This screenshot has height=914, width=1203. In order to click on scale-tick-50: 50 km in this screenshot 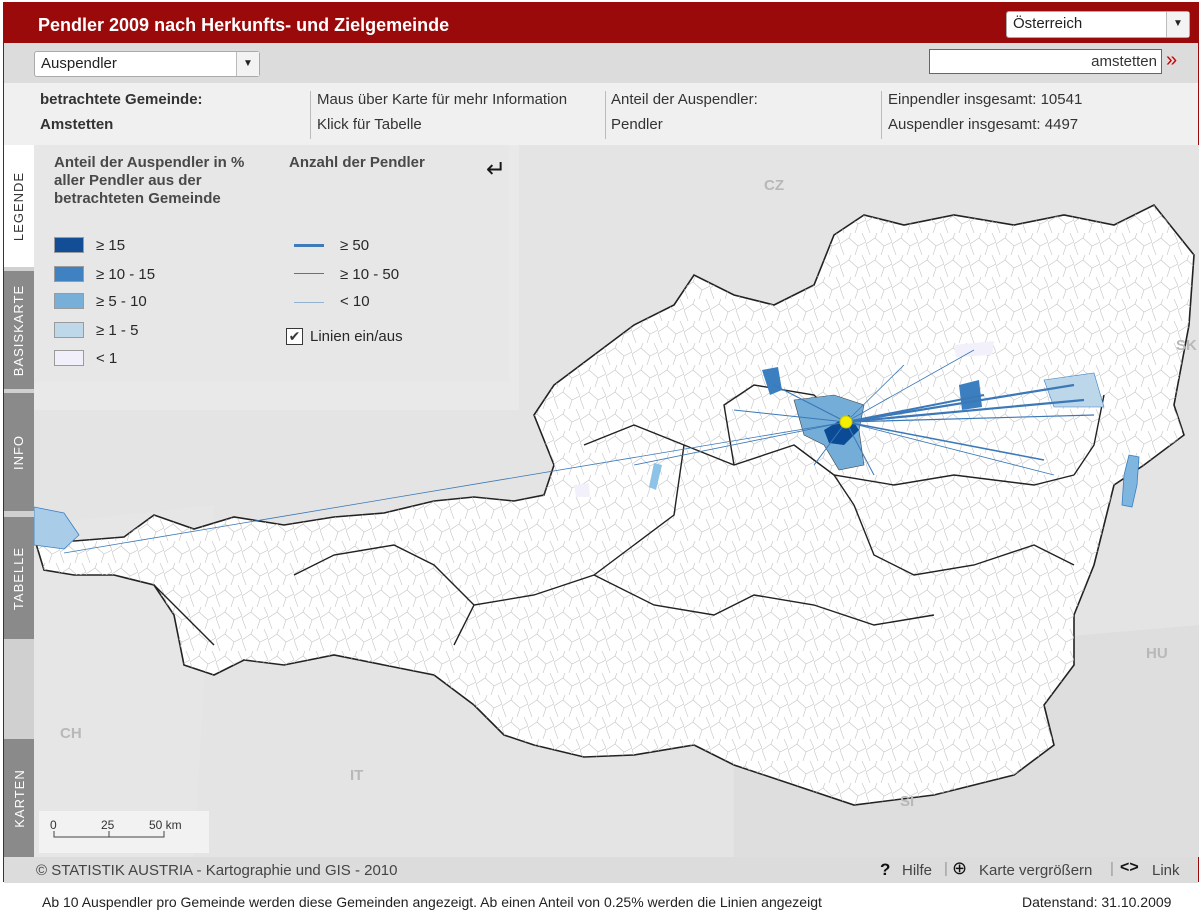, I will do `click(165, 825)`.